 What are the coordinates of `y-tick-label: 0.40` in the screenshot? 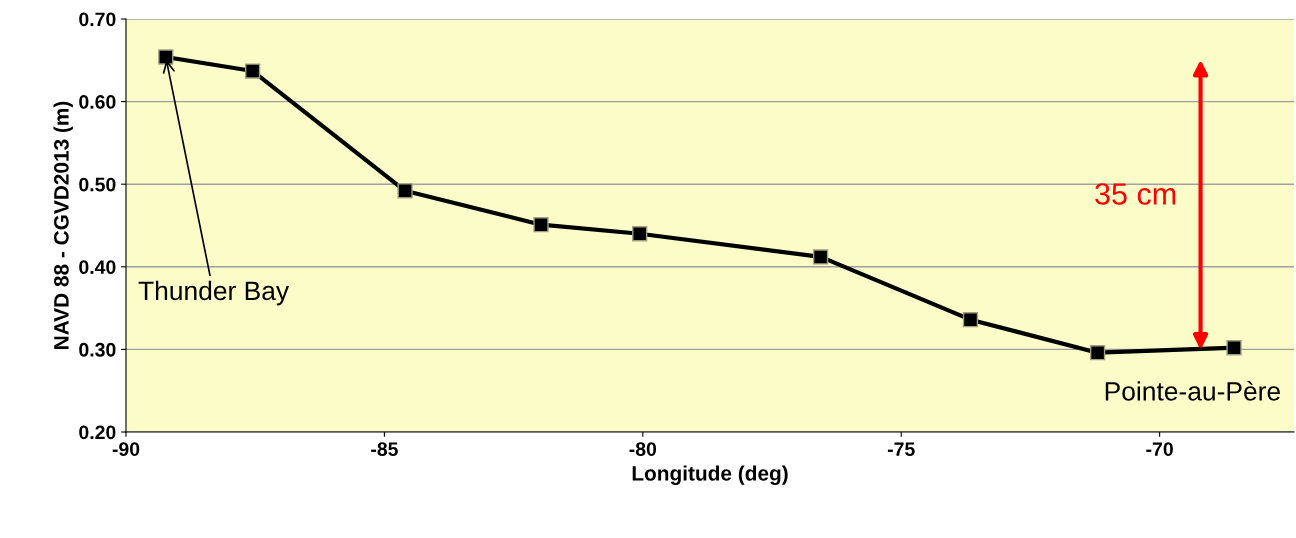 It's located at (97, 267).